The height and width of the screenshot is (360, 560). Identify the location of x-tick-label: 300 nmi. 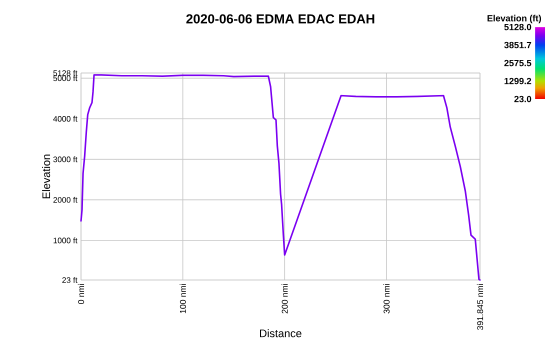
(386, 299).